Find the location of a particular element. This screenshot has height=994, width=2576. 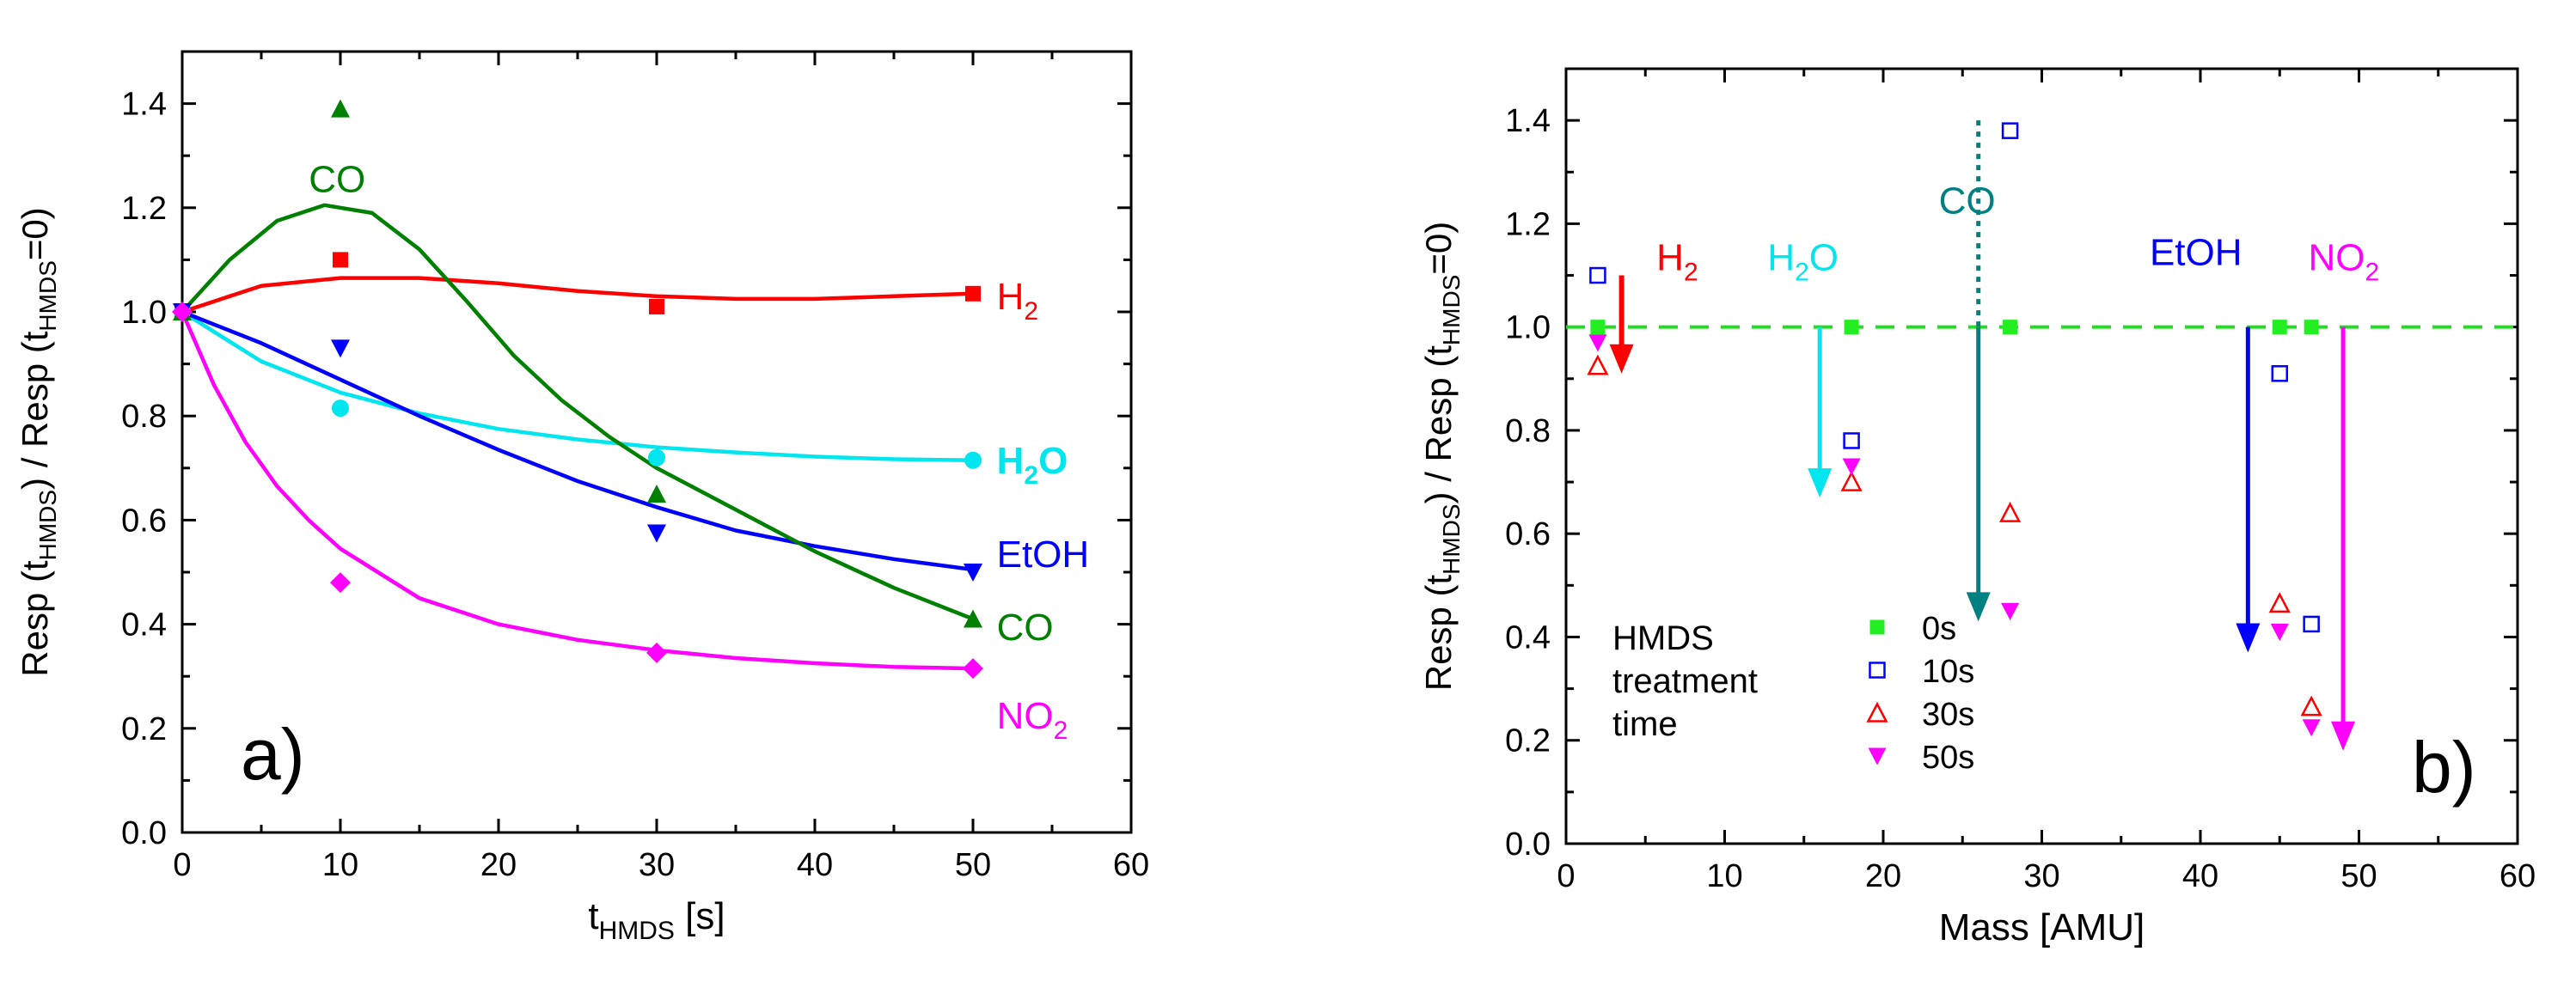

a-y-tick-label: 0.8 is located at coordinates (144, 417).